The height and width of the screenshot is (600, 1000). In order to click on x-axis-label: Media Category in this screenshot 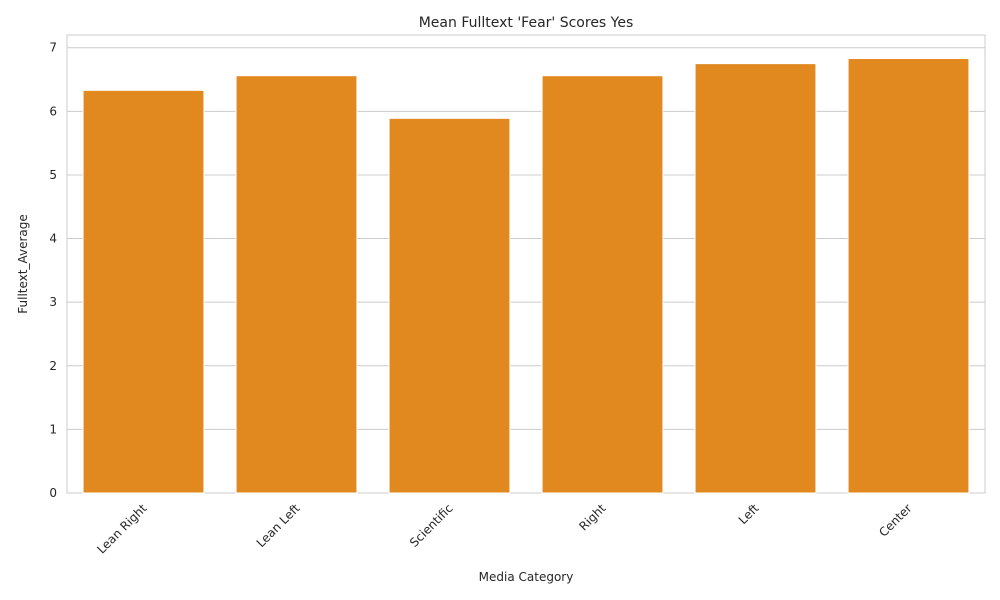, I will do `click(526, 577)`.